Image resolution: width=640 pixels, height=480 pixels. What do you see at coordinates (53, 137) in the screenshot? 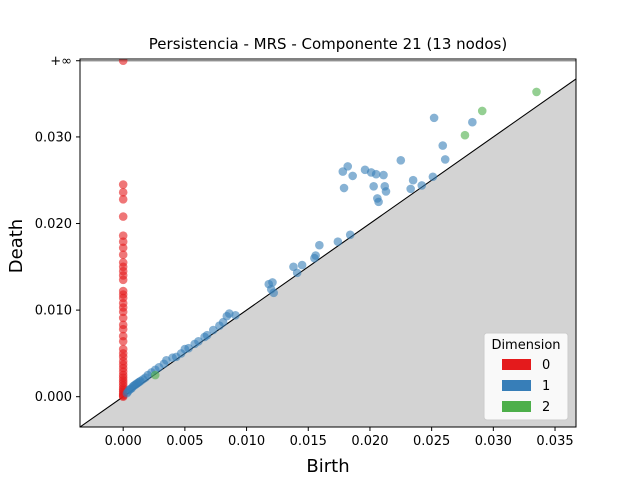
I see `y-tick-label: 0.030` at bounding box center [53, 137].